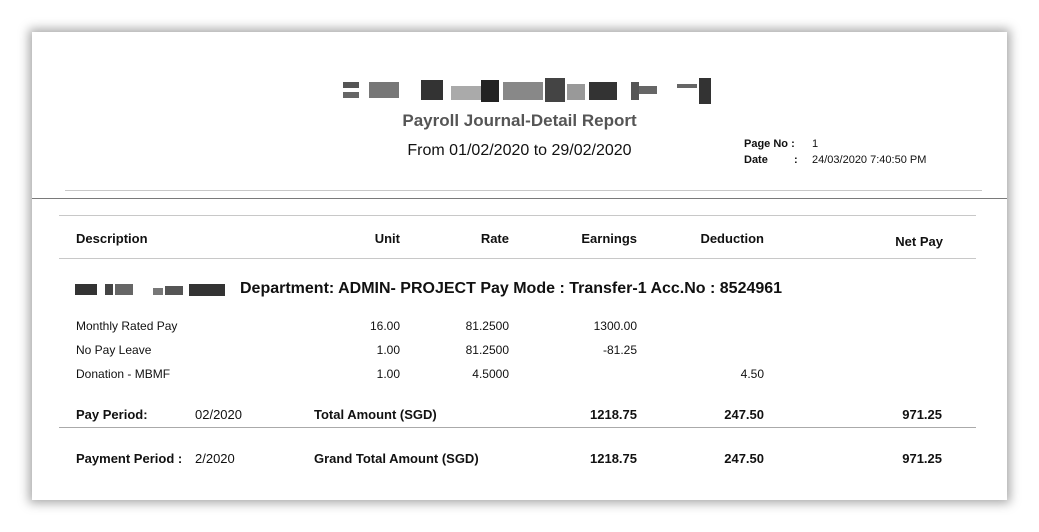  What do you see at coordinates (615, 326) in the screenshot?
I see `row-earnings: 1300.00` at bounding box center [615, 326].